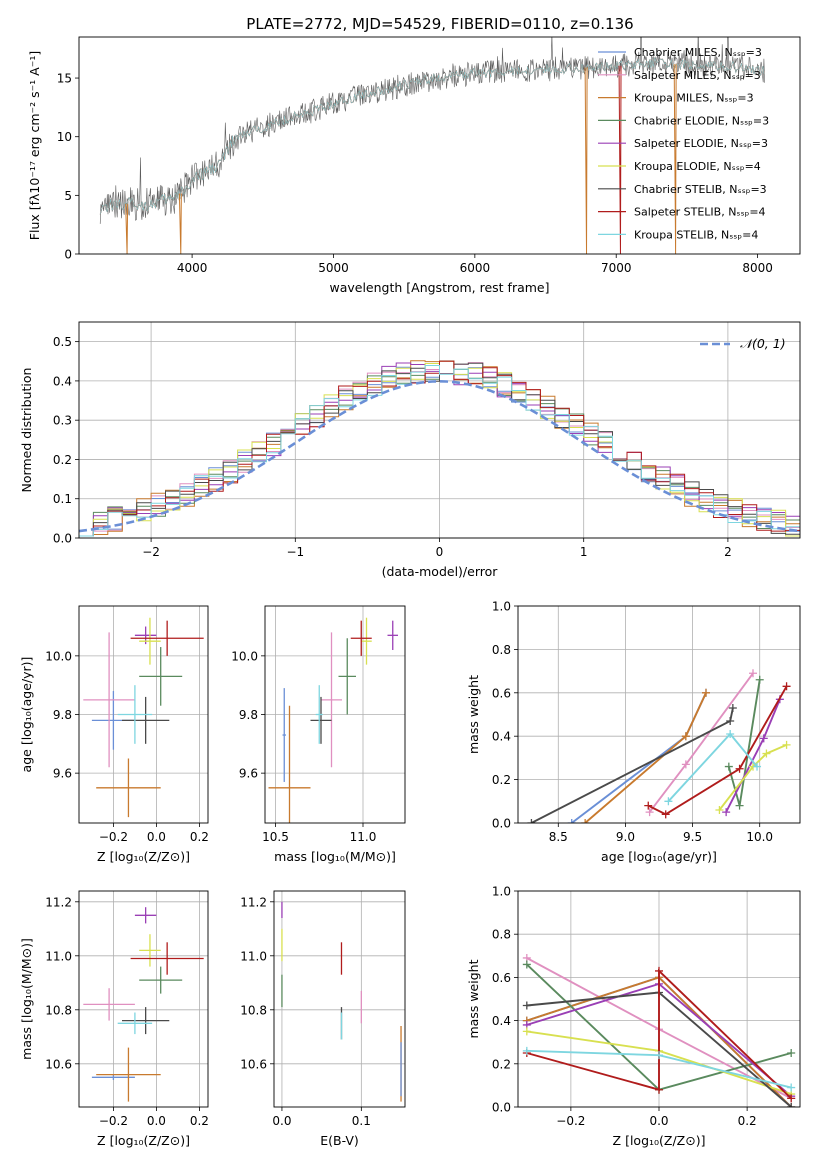 This screenshot has width=819, height=1170. What do you see at coordinates (127, 746) in the screenshot?
I see `ticks-age-vs-Z: −0.2 0.0 0.2 9.6 9.8 10.0` at bounding box center [127, 746].